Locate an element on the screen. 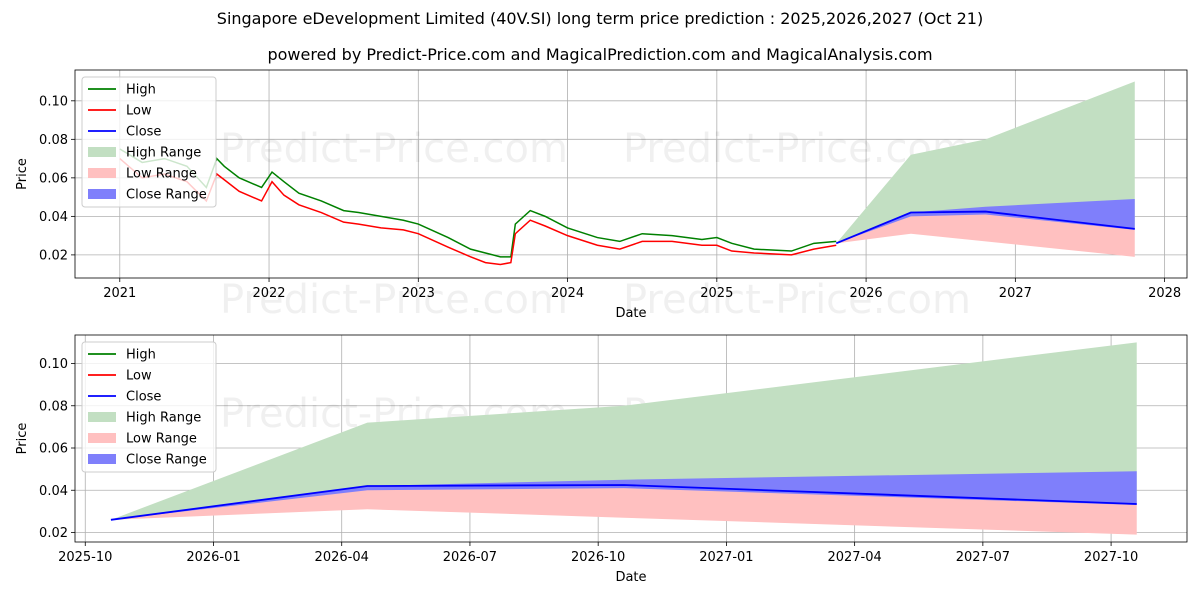  x-tick-label: 2025-10 is located at coordinates (85, 557).